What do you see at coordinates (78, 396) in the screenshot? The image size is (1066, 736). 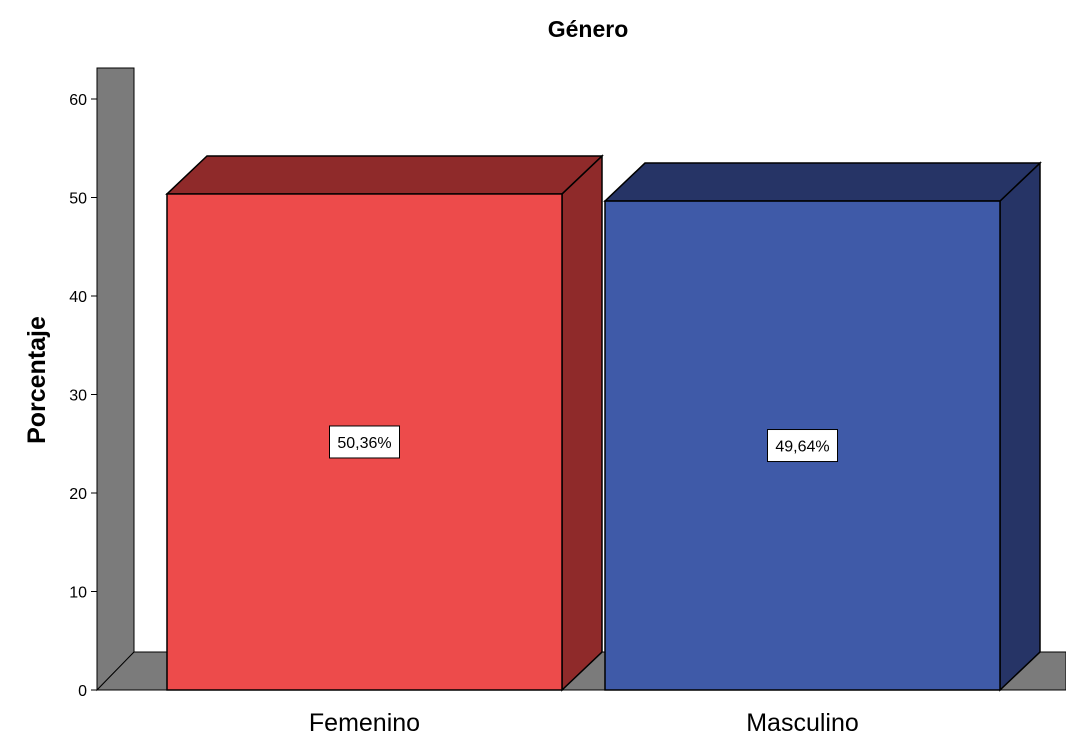 I see `y-tick-label: 30` at bounding box center [78, 396].